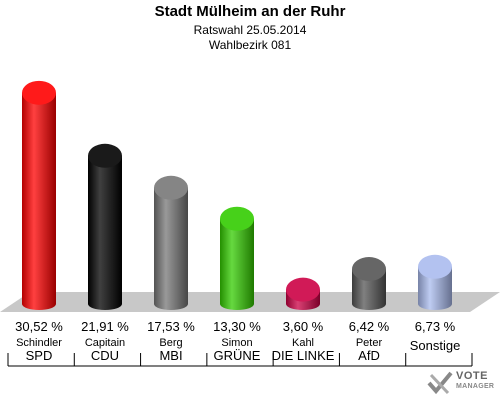 The image size is (500, 400). What do you see at coordinates (303, 326) in the screenshot?
I see `value-label: 3,60 %` at bounding box center [303, 326].